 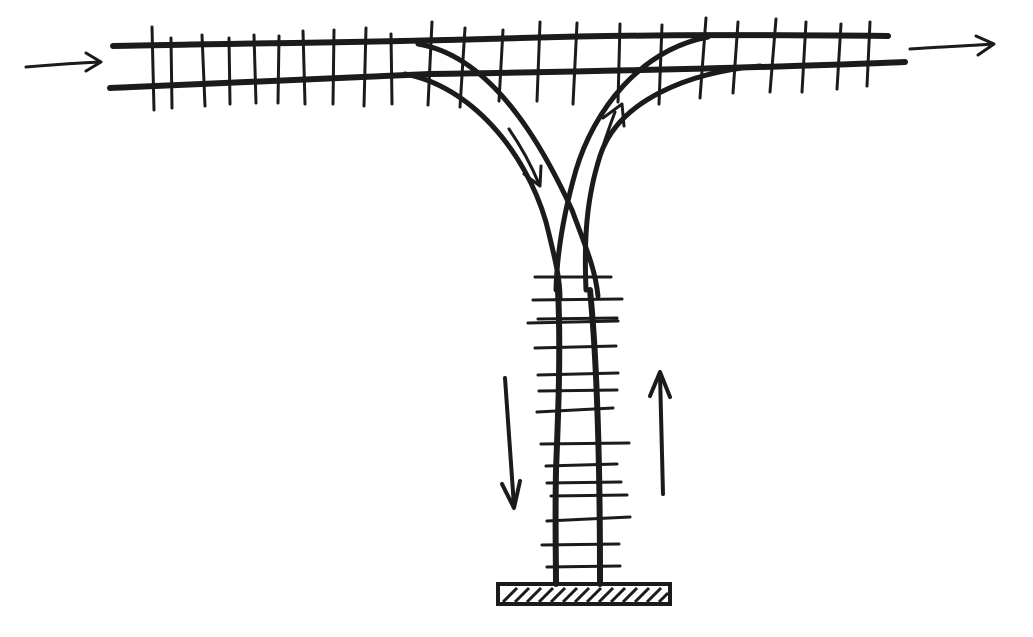 I want to click on branch-right-track, so click(x=658, y=163).